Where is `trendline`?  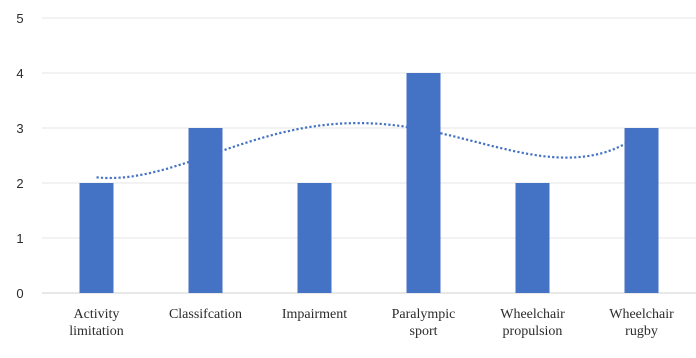 trendline is located at coordinates (369, 150).